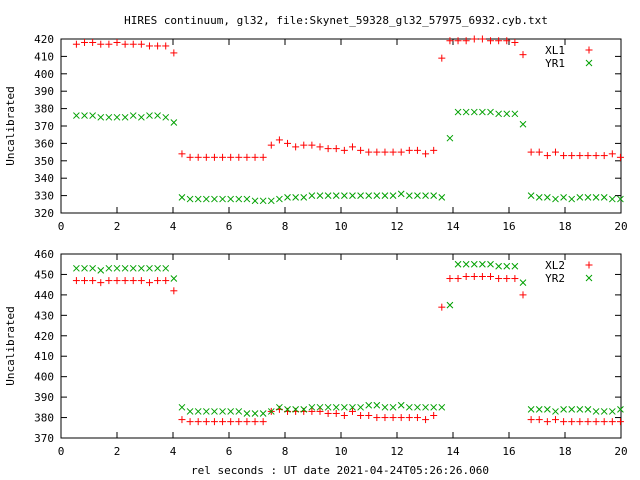 This screenshot has height=480, width=640. What do you see at coordinates (44, 315) in the screenshot?
I see `y-tick-label: 430` at bounding box center [44, 315].